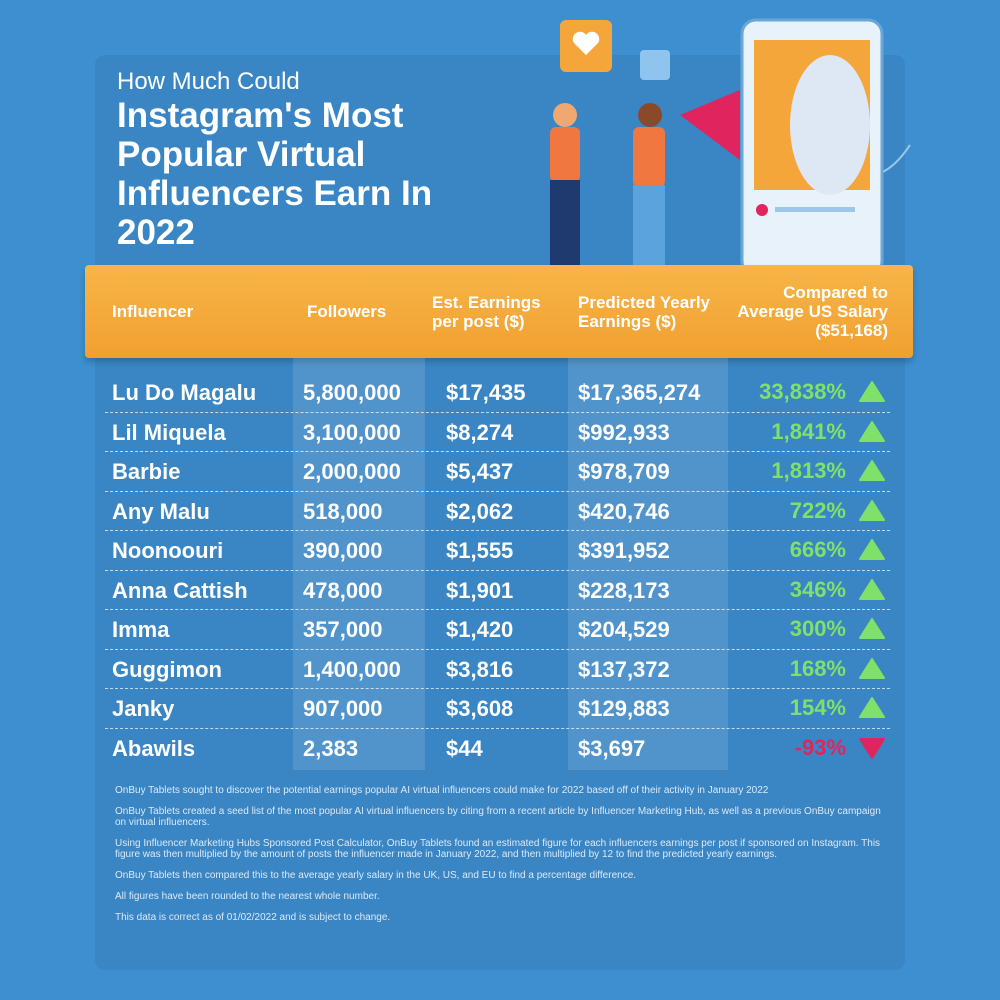 The width and height of the screenshot is (1000, 1000). I want to click on cell: 907,000, so click(343, 708).